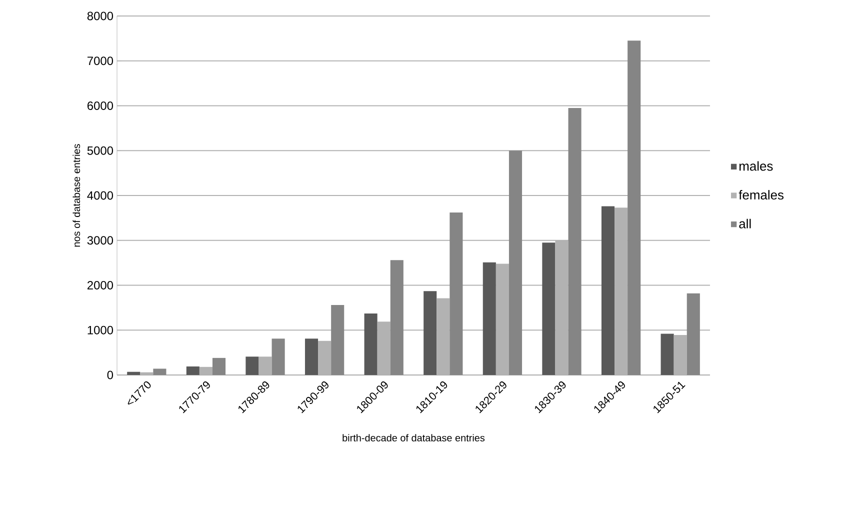 The height and width of the screenshot is (508, 854). Describe the element at coordinates (413, 438) in the screenshot. I see `x-axis-title: birth-decade of database entries` at that location.